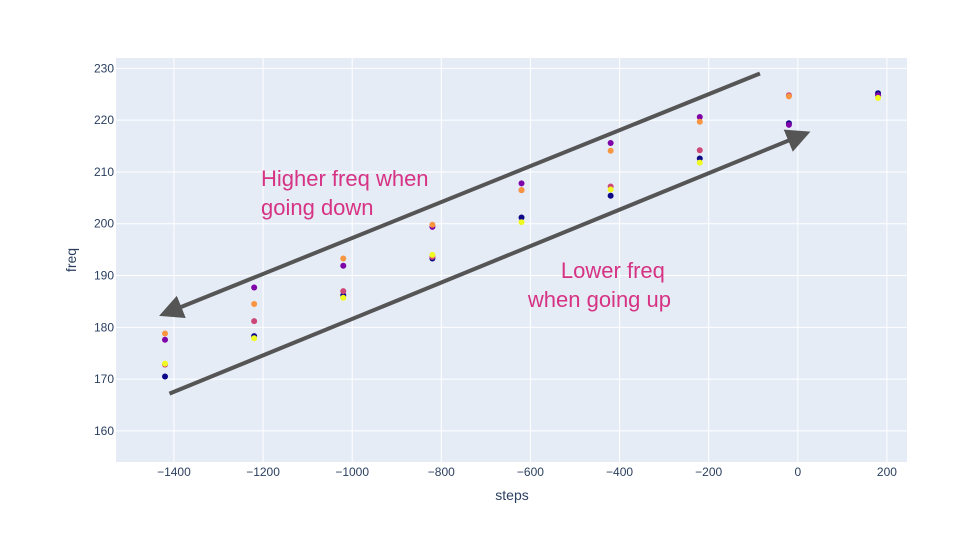  I want to click on x-axis-ticks: −1400 −1200 −1000 −800 −600 −400 −200 0 200, so click(527, 472).